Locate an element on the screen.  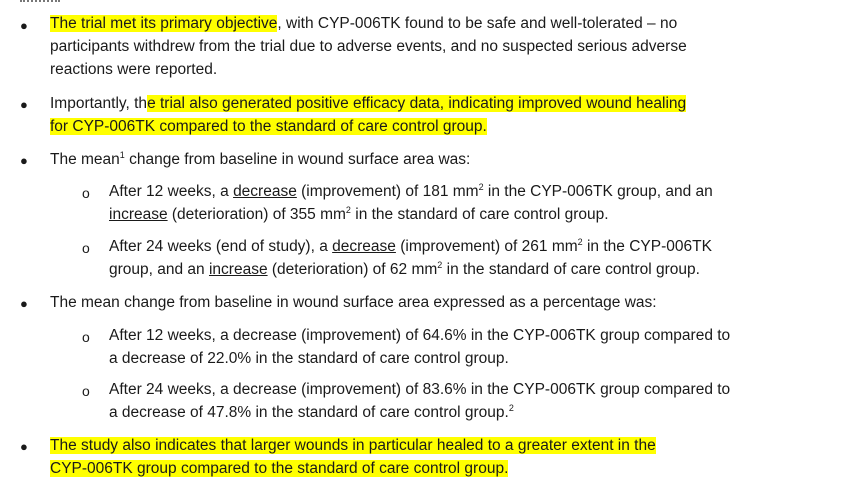
text: (deterioration) of 62 mm is located at coordinates (352, 269).